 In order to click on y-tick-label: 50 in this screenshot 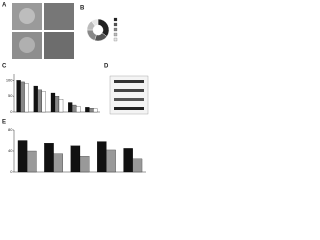, I will do `click(10, 95)`.